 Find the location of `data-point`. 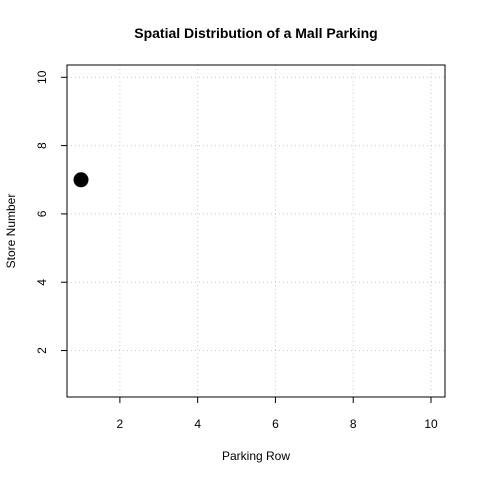

data-point is located at coordinates (81, 180).